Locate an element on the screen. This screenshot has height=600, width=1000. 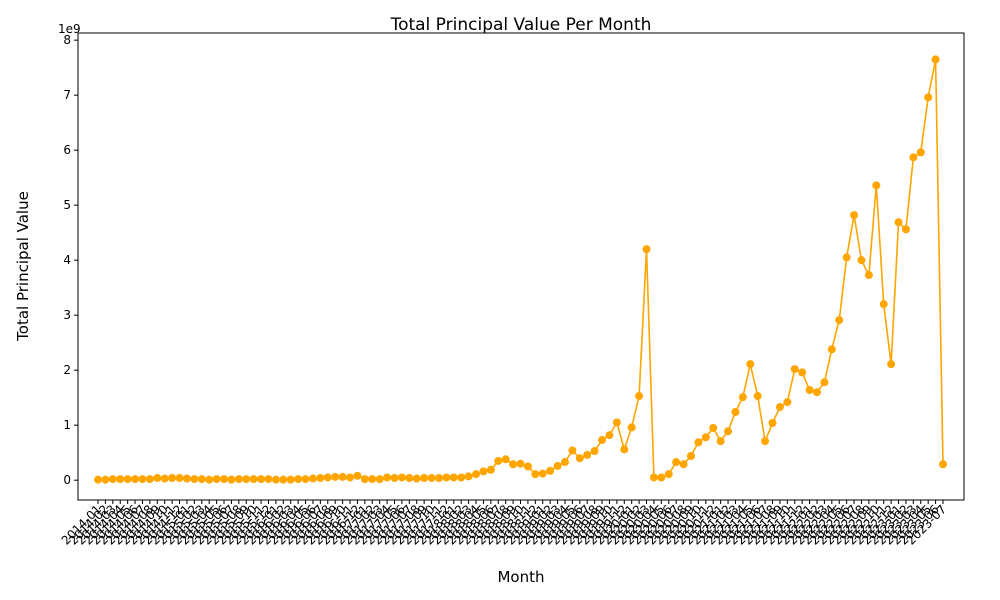
y-tick-label: 7 is located at coordinates (67, 95).